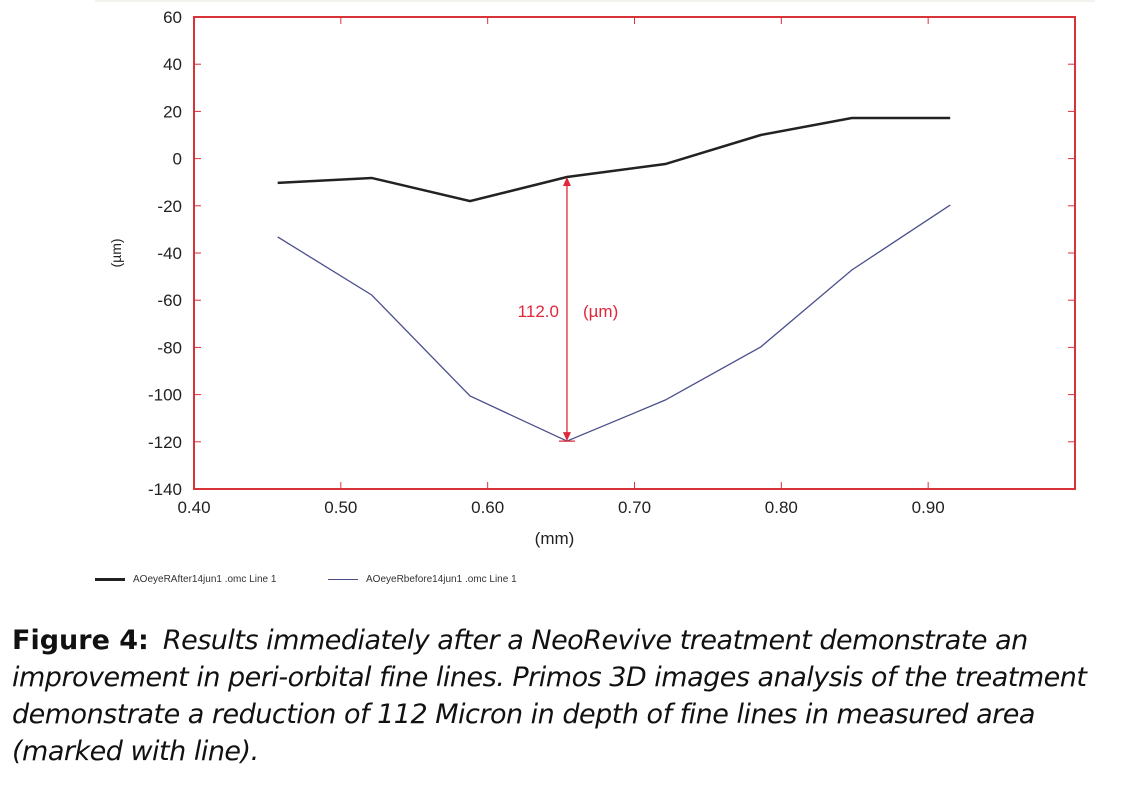  I want to click on legend-item-after: AOeyeRAfter14jun1 .omc Line 1, so click(185, 579).